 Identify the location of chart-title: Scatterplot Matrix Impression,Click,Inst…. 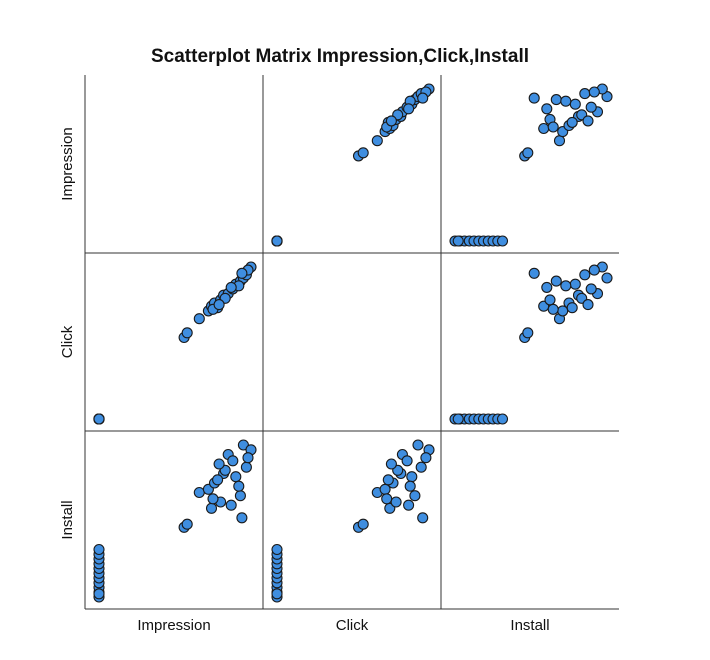
(340, 56).